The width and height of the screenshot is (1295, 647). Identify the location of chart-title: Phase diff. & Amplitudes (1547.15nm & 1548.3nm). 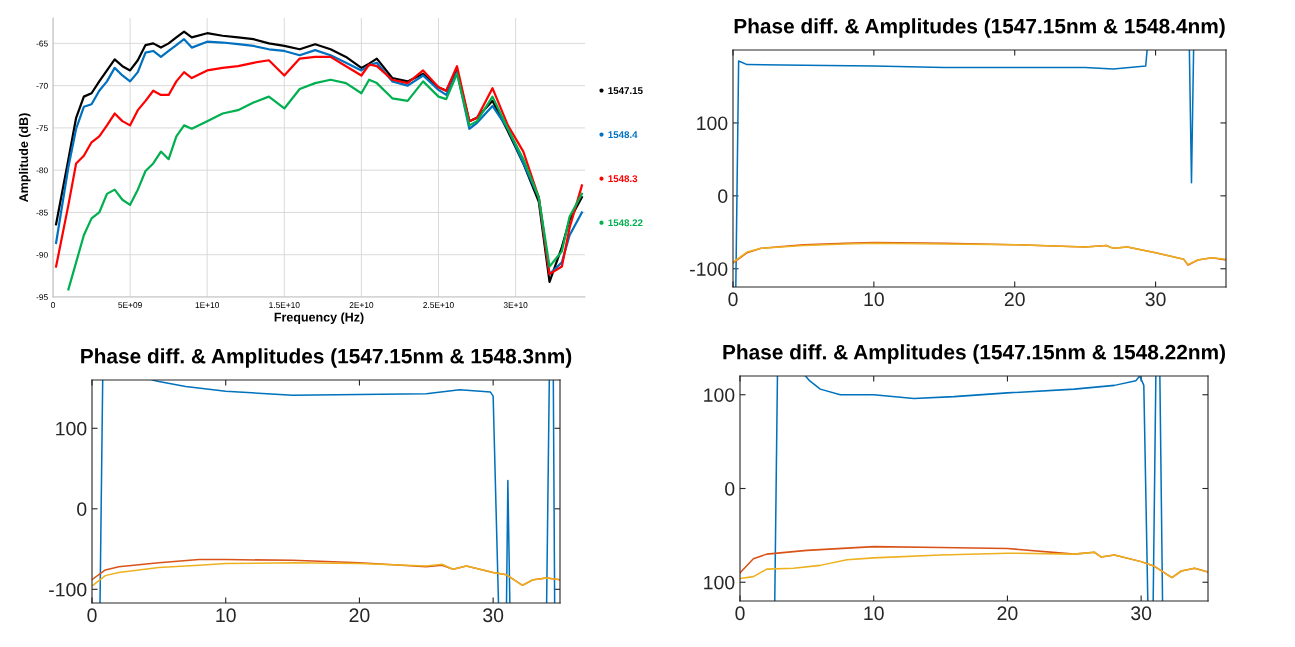
(326, 358).